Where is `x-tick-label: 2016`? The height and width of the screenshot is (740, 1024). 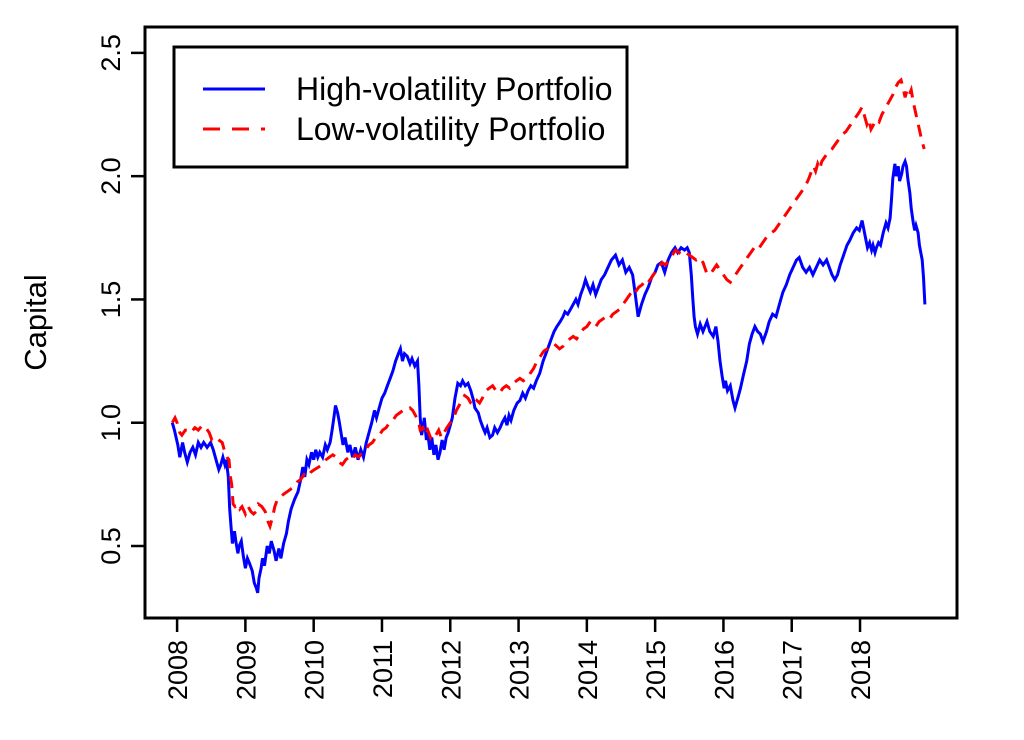
x-tick-label: 2016 is located at coordinates (724, 670).